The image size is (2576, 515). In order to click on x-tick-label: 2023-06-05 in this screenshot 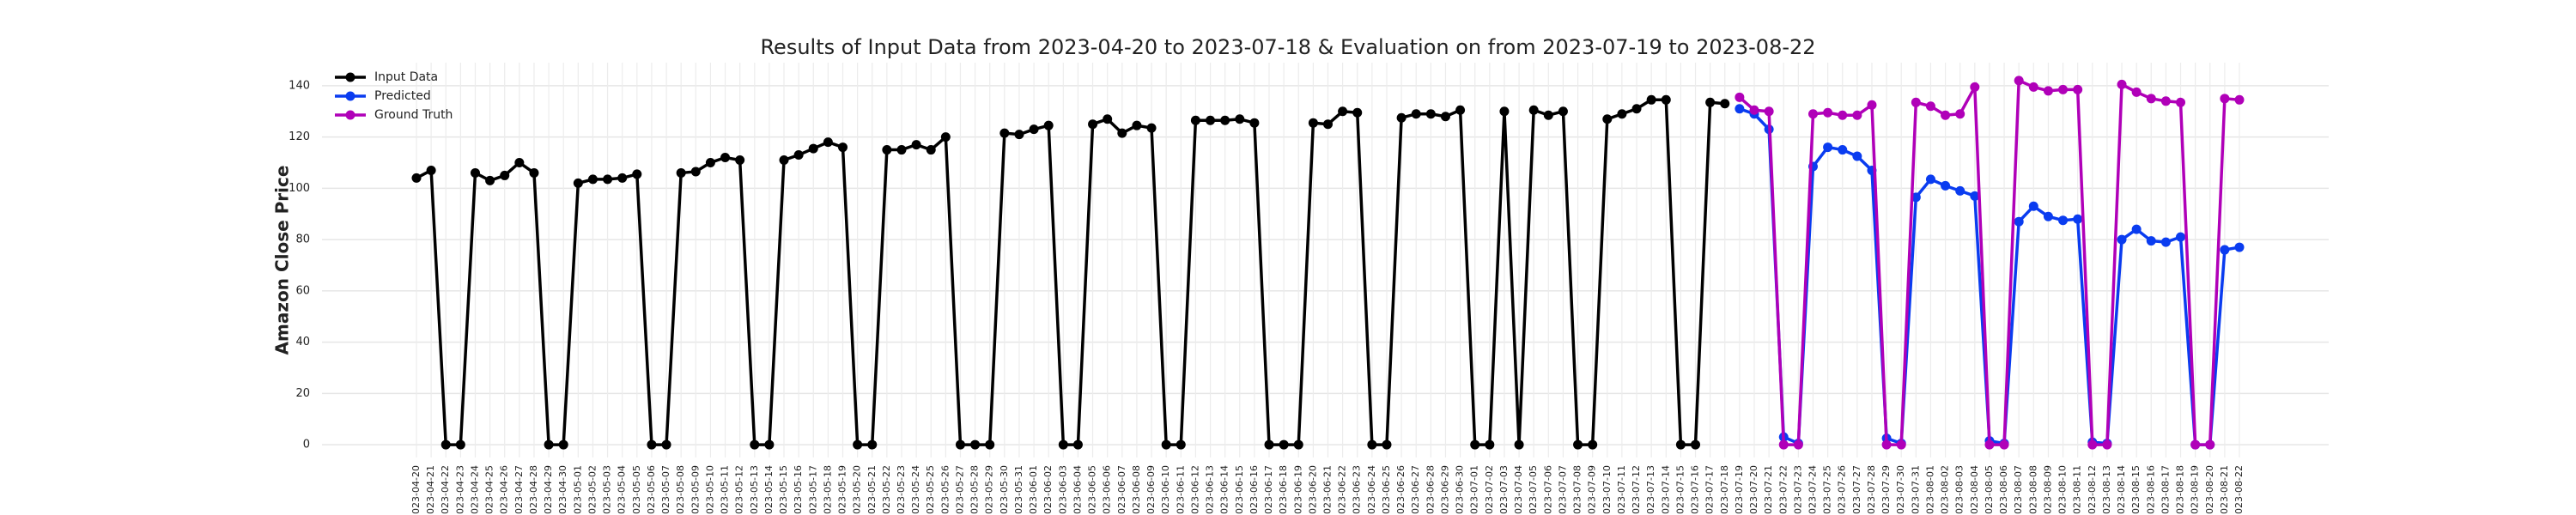, I will do `click(1092, 490)`.